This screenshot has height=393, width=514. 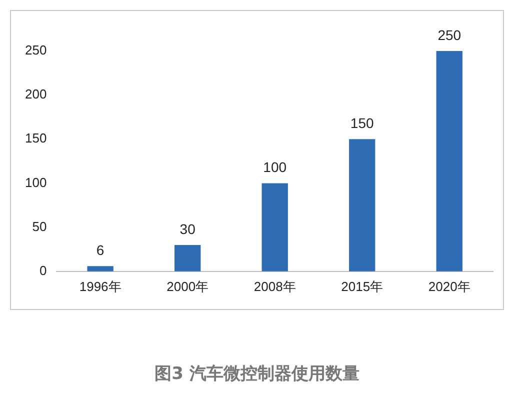 I want to click on y-tick-label: 150, so click(x=35, y=138).